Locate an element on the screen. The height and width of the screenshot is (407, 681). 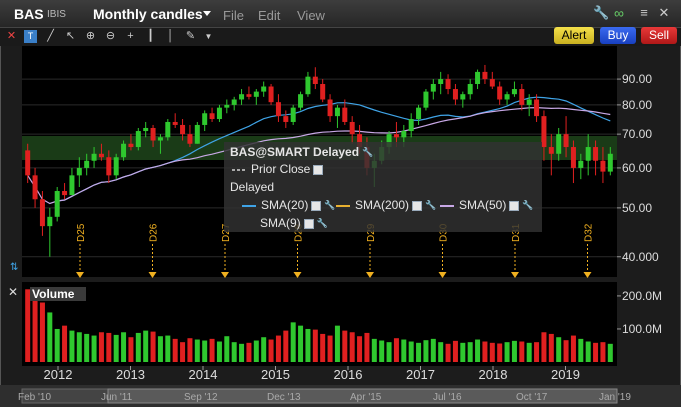
crosshair-icon: + is located at coordinates (130, 36).